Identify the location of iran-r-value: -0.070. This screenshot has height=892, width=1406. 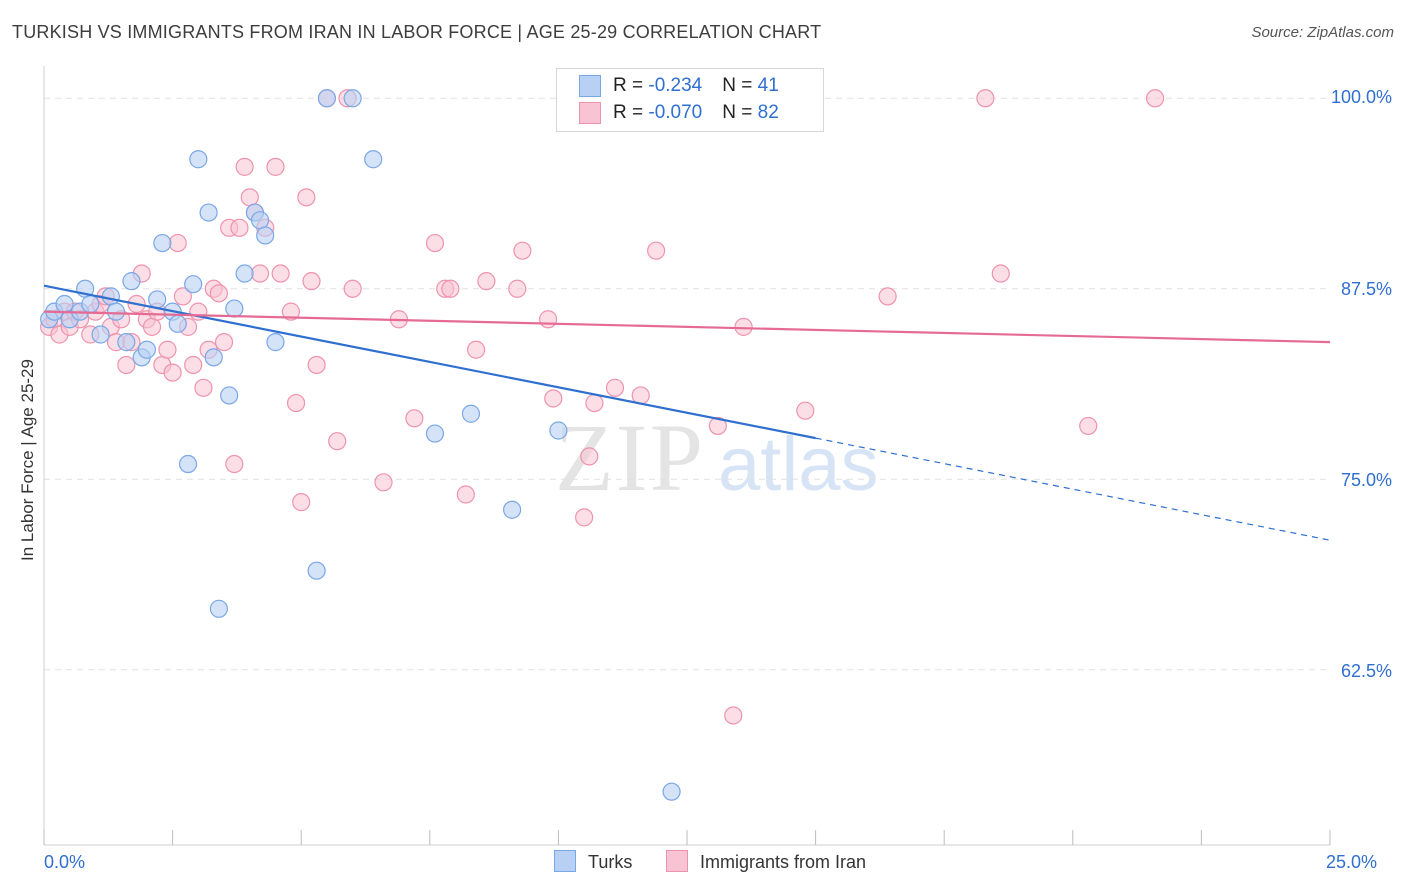
(675, 113).